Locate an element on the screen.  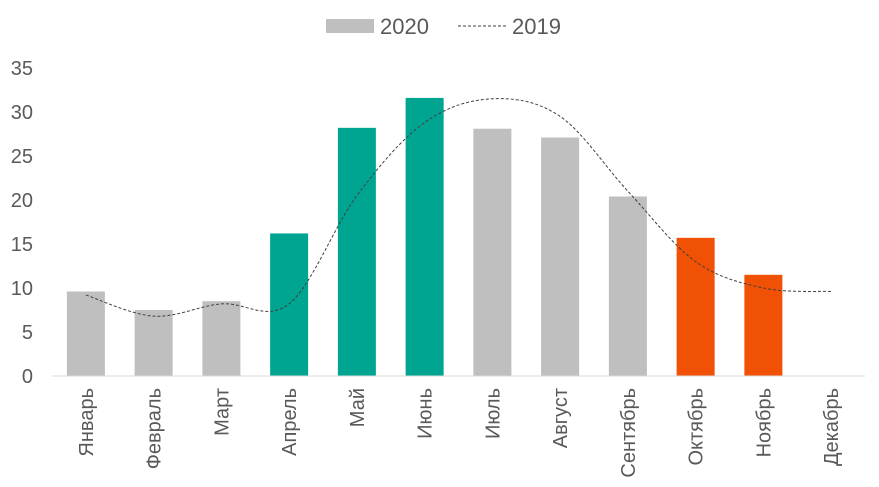
y-tick-label: 0 is located at coordinates (27, 377).